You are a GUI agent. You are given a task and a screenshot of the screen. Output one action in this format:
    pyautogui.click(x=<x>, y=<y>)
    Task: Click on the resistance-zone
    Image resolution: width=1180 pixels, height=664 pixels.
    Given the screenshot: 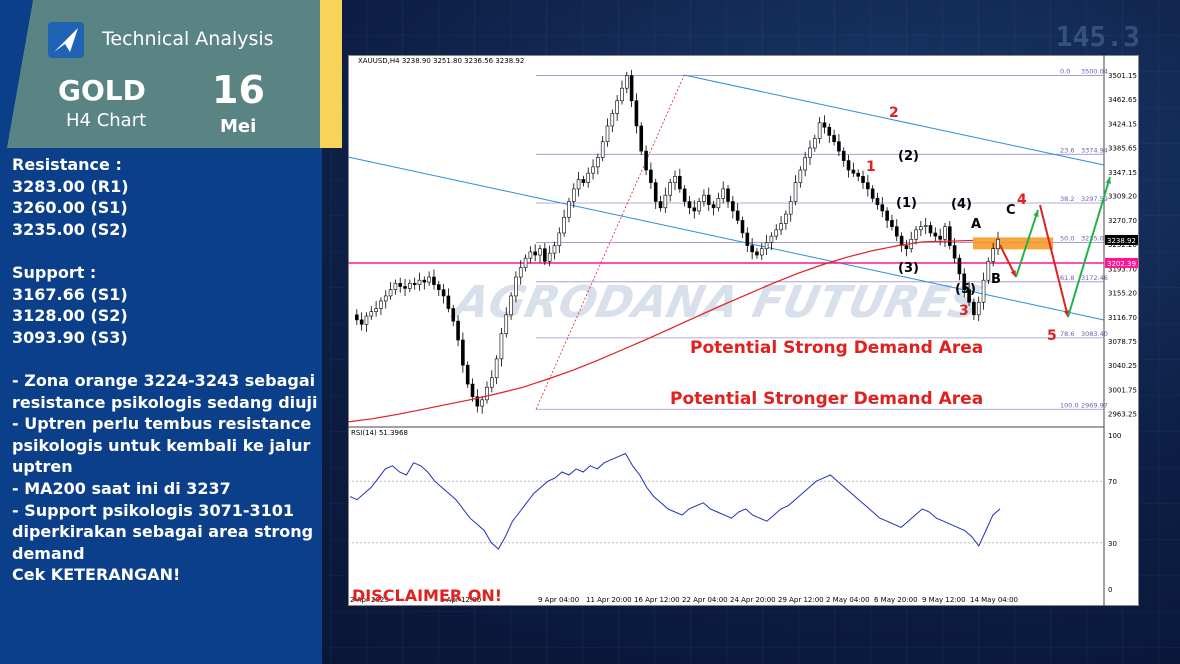 What is the action you would take?
    pyautogui.click(x=1013, y=243)
    